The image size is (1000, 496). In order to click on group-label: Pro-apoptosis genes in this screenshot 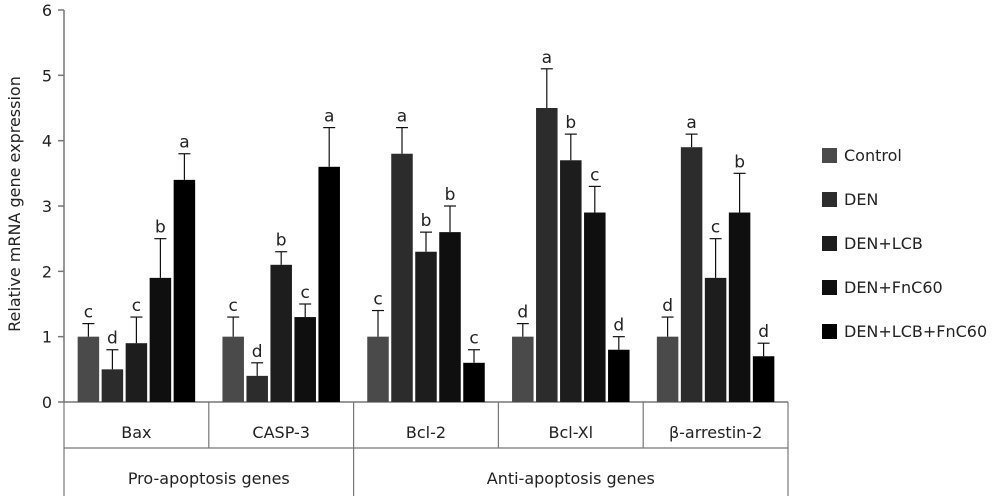, I will do `click(209, 478)`.